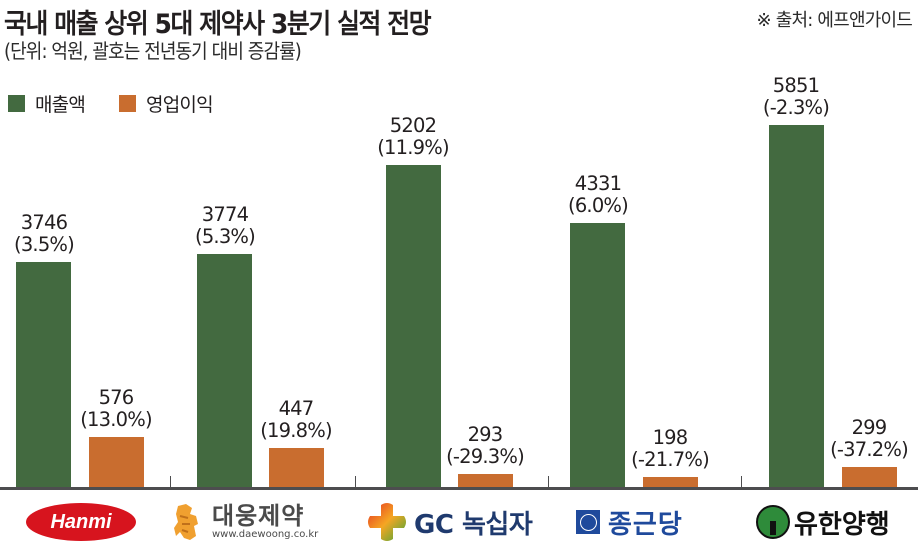 This screenshot has width=918, height=550. I want to click on hanmi-logo-text: Hanmi, so click(81, 521).